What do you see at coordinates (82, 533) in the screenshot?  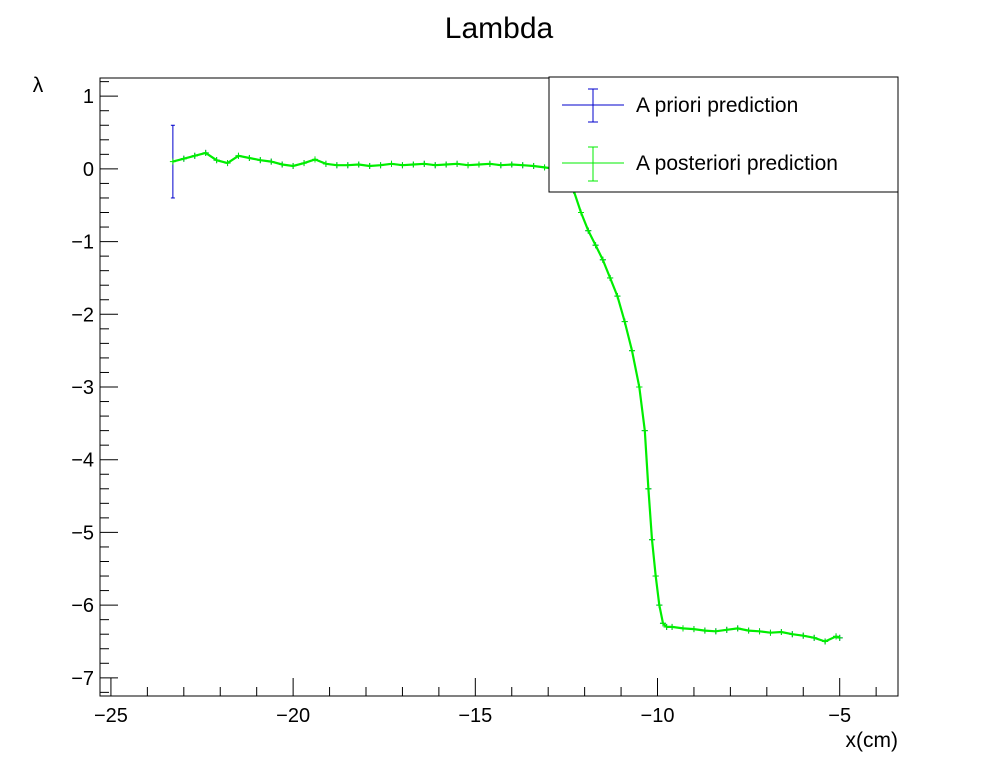 I see `y-tick-label: −5` at bounding box center [82, 533].